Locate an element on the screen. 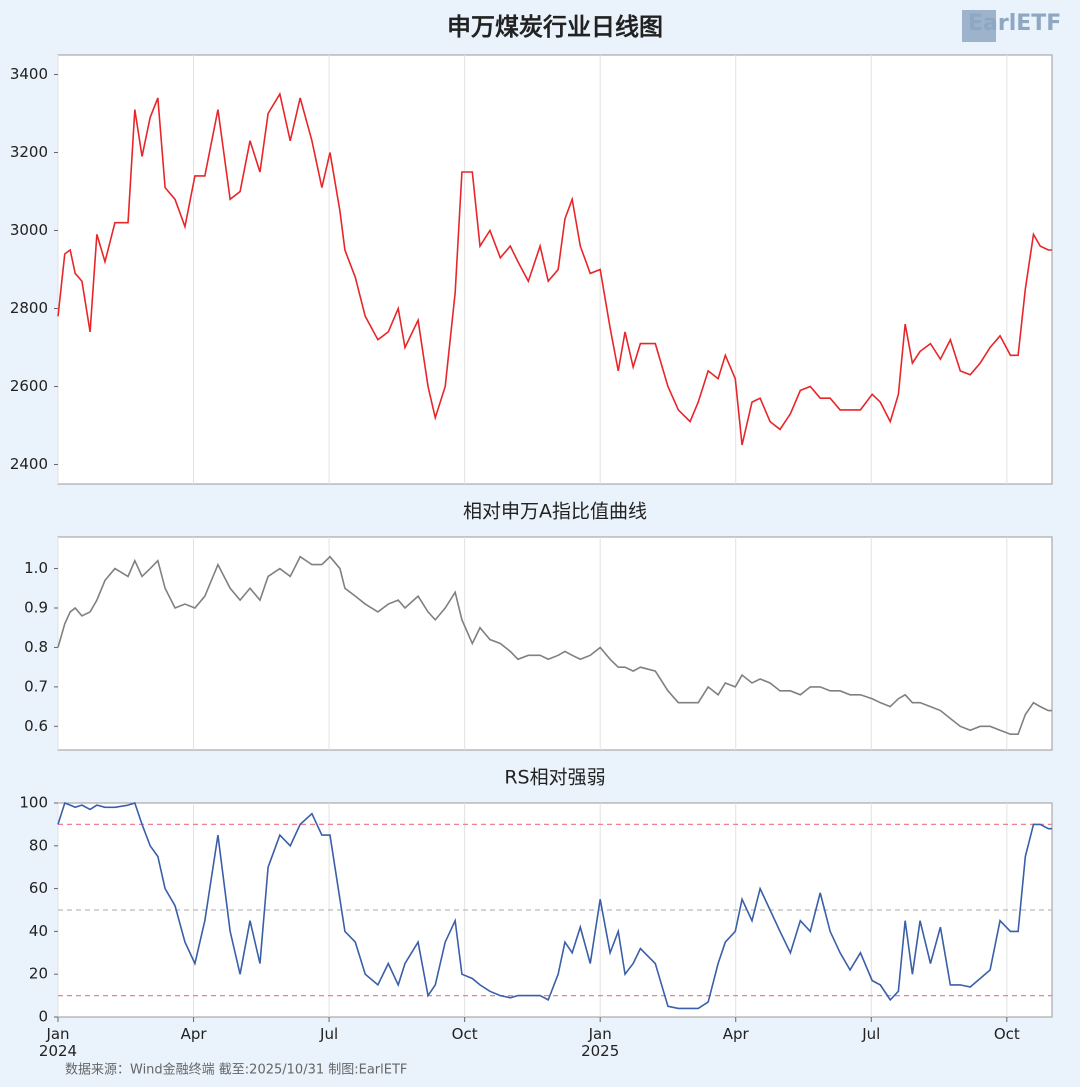 Image resolution: width=1080 pixels, height=1087 pixels. logo: EarlETF is located at coordinates (1014, 23).